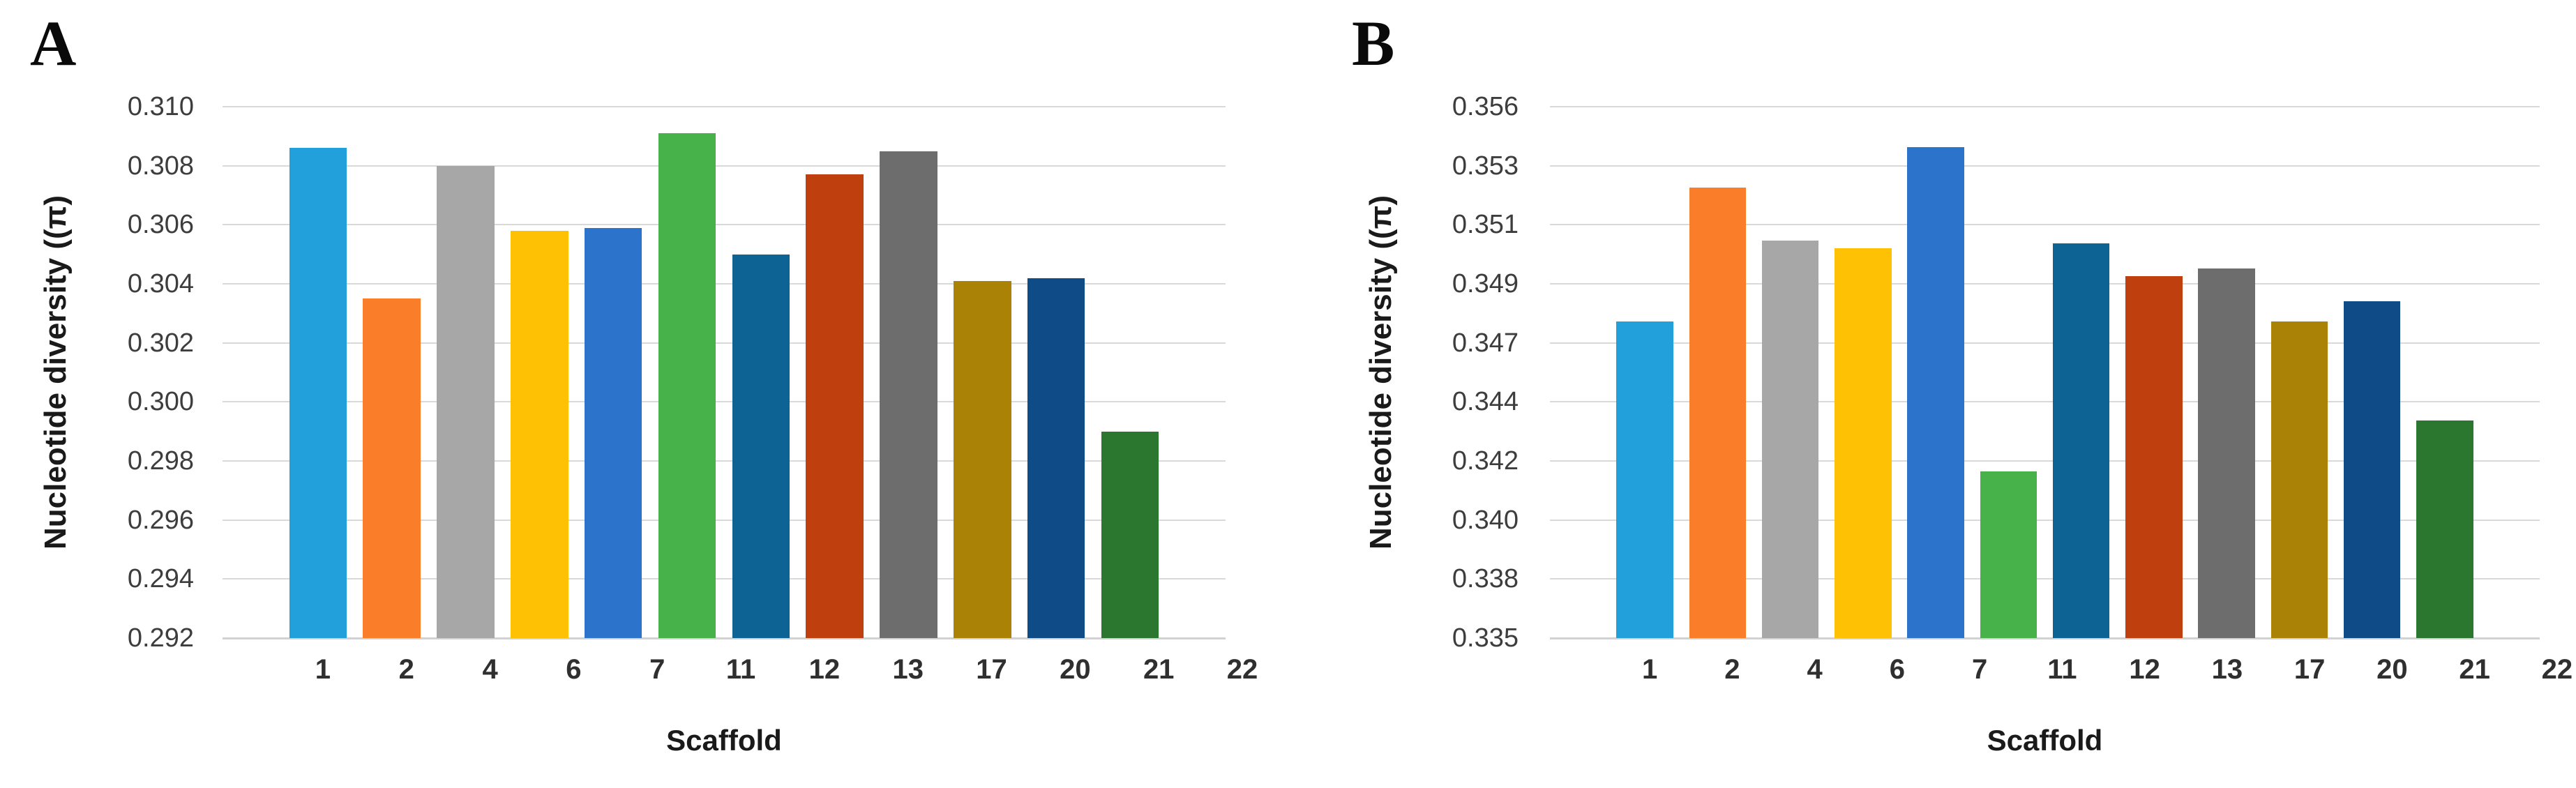 Image resolution: width=2576 pixels, height=788 pixels. What do you see at coordinates (1485, 638) in the screenshot?
I see `y-tick-label: 0.335` at bounding box center [1485, 638].